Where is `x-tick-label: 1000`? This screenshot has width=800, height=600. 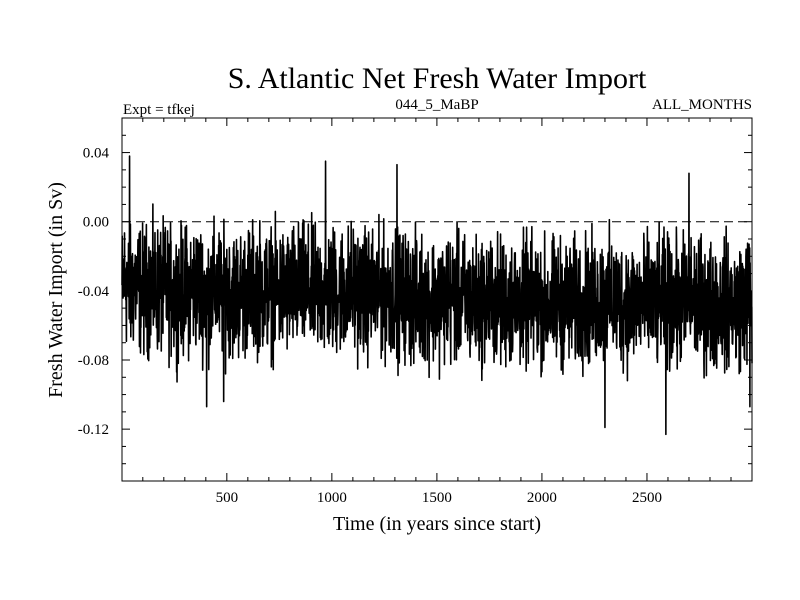 x-tick-label: 1000 is located at coordinates (332, 498).